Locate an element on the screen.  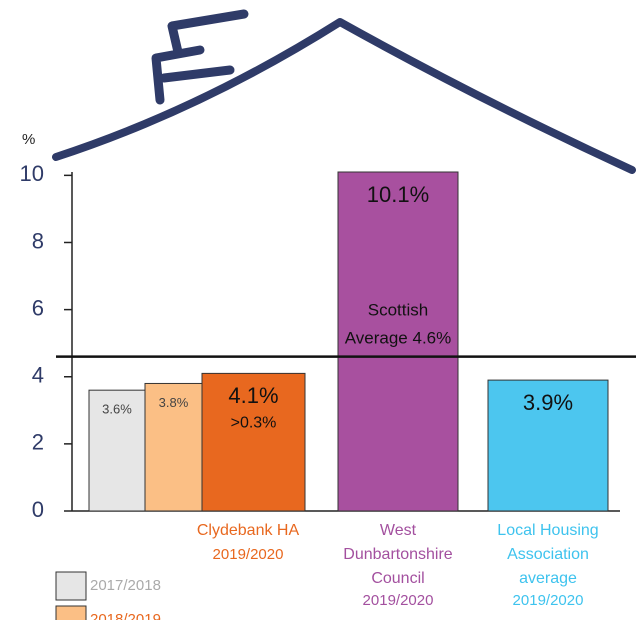
y-tick-label: 2 is located at coordinates (38, 442).